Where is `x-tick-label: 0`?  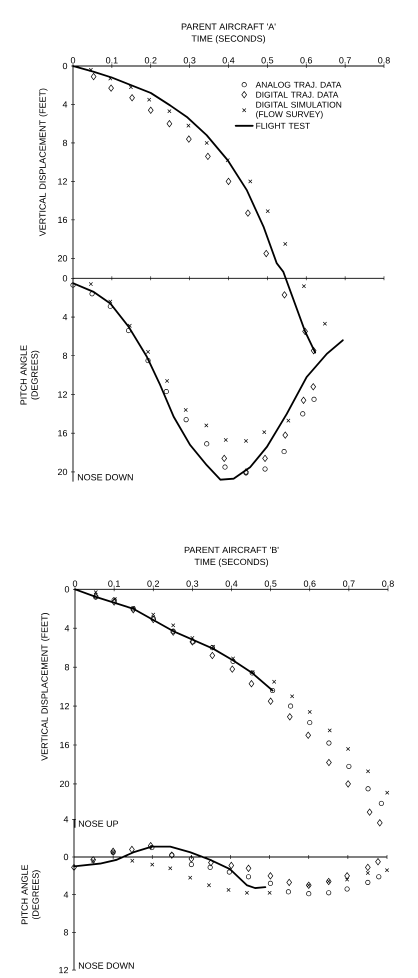
x-tick-label: 0 is located at coordinates (73, 60).